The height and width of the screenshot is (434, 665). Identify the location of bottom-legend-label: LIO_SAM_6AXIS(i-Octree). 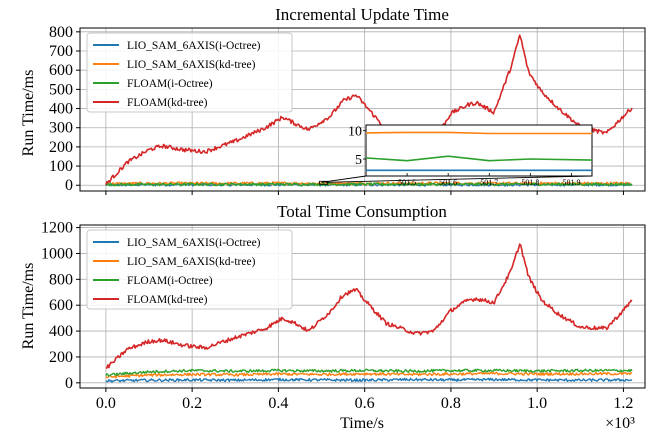
(194, 243).